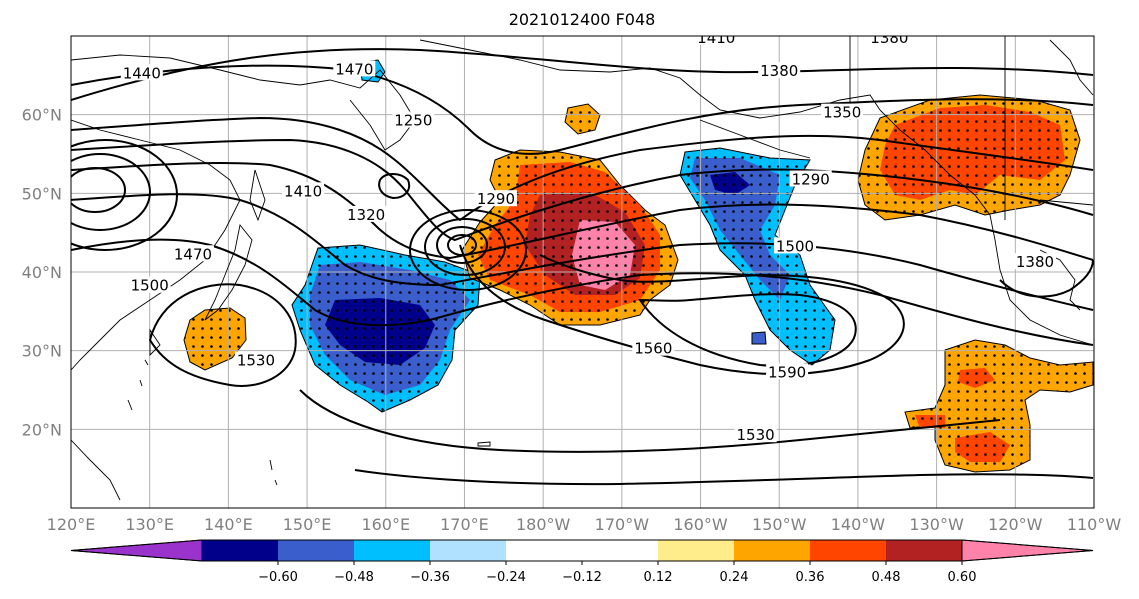 The image size is (1139, 599). What do you see at coordinates (582, 577) in the screenshot?
I see `colorbar-tick-label: −0.12` at bounding box center [582, 577].